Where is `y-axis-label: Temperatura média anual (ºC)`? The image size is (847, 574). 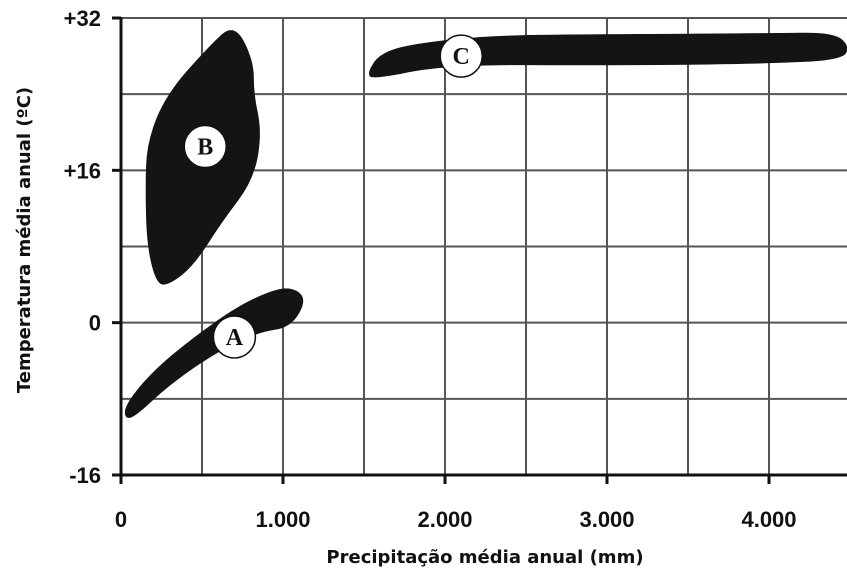
y-axis-label: Temperatura média anual (ºC) is located at coordinates (24, 240).